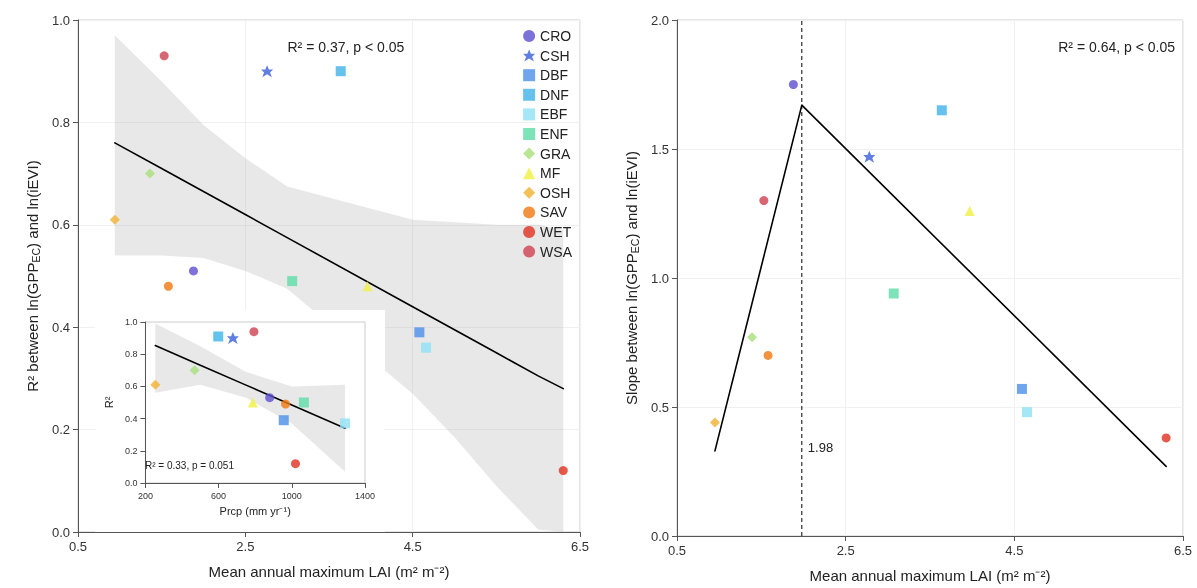 The width and height of the screenshot is (1197, 588). I want to click on legend-label: WSA, so click(556, 251).